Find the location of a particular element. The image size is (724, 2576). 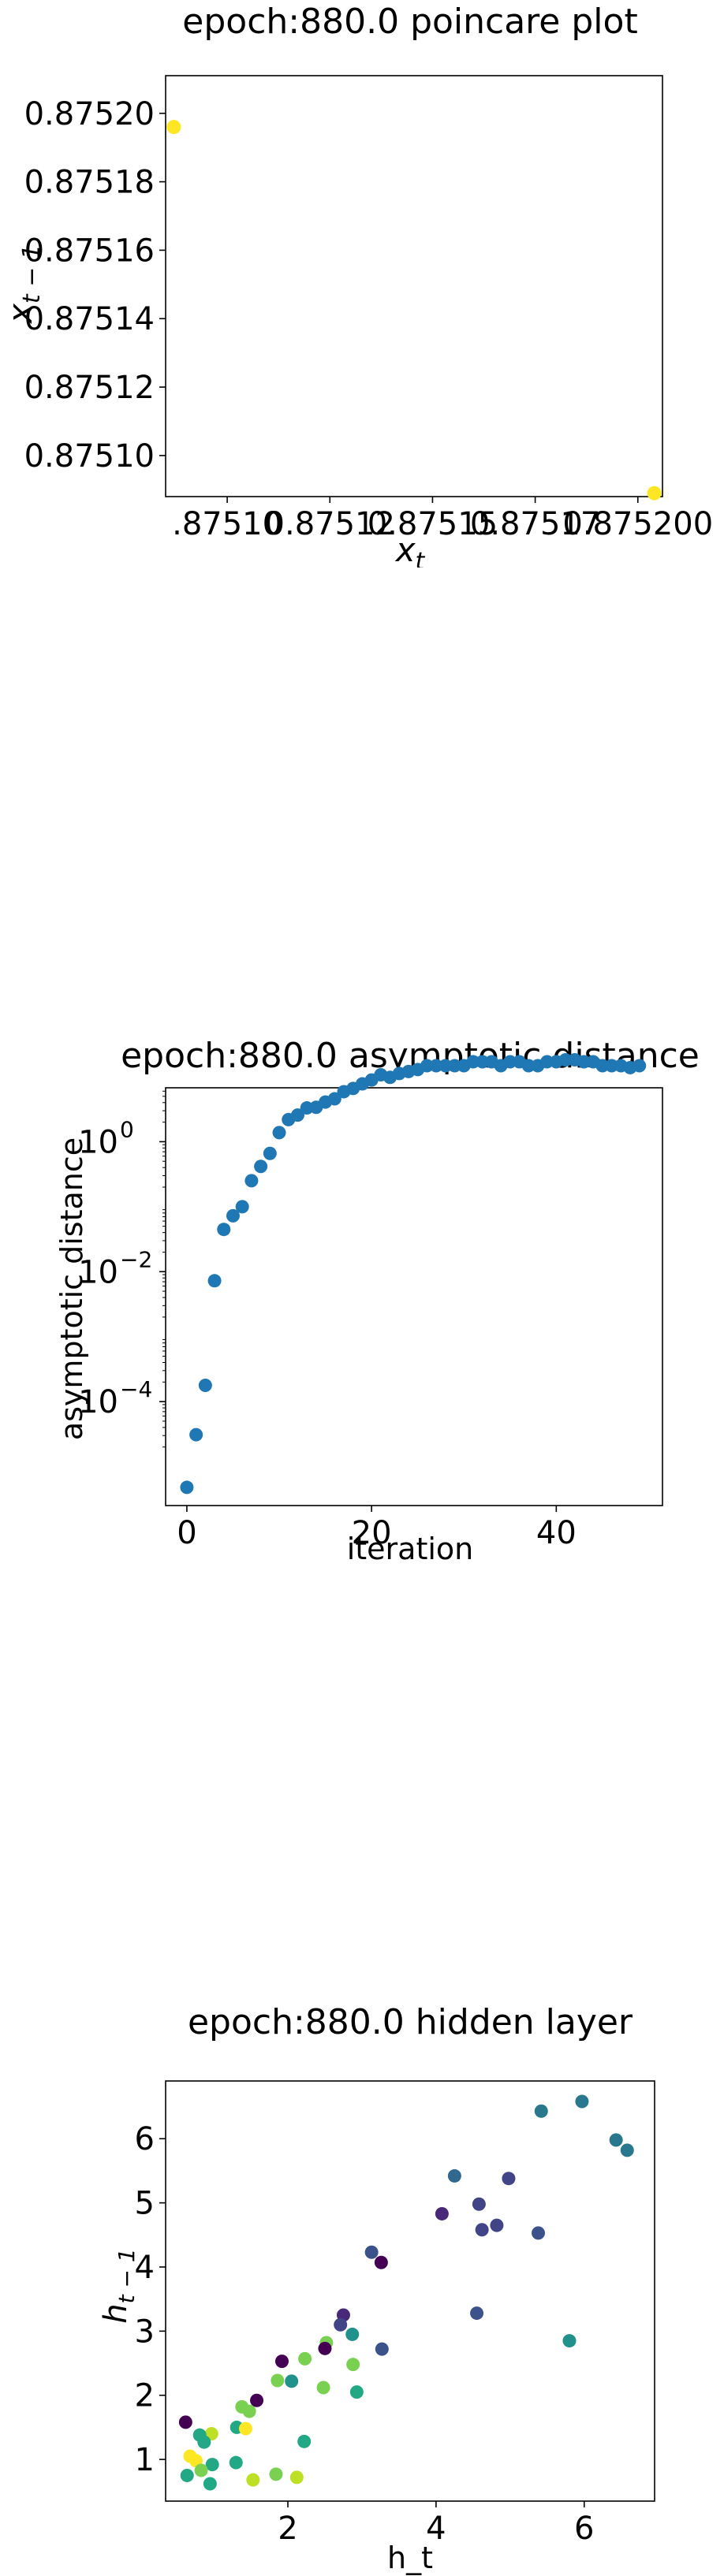

x-tick-label: 0.87512 is located at coordinates (330, 524).